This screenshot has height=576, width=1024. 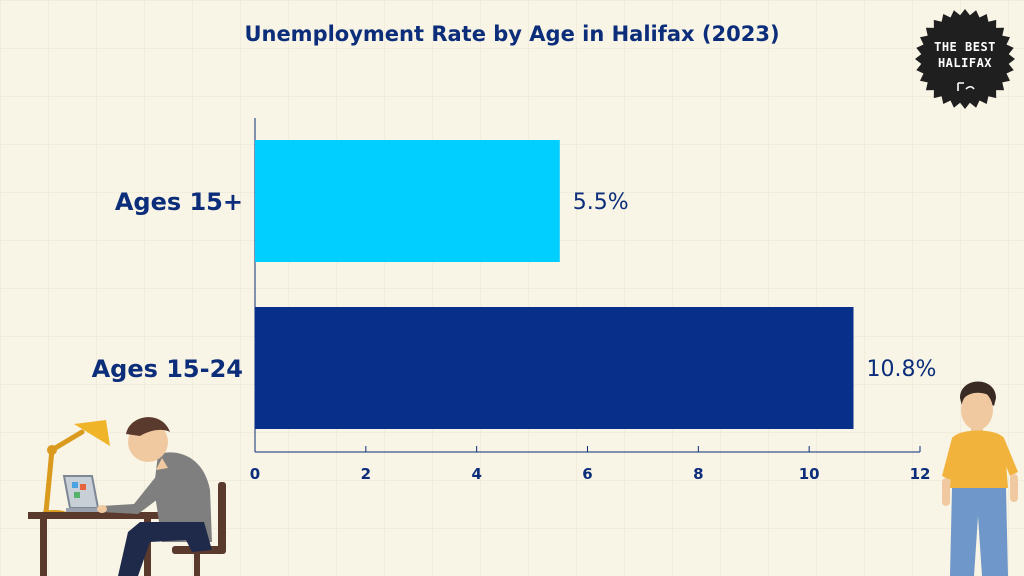 What do you see at coordinates (167, 369) in the screenshot?
I see `category-label: Ages 15-24` at bounding box center [167, 369].